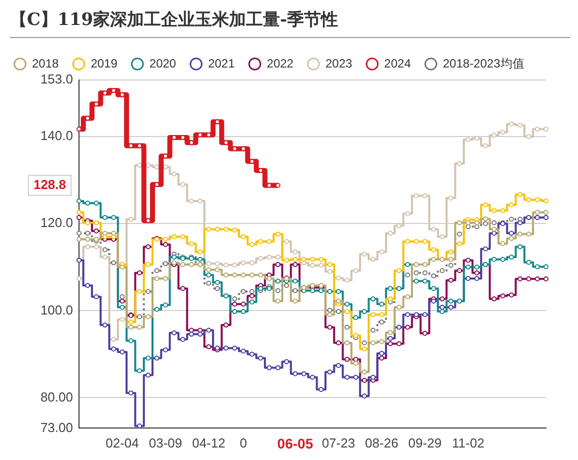 The image size is (578, 460). I want to click on y-tick-label: 120.0, so click(56, 222).